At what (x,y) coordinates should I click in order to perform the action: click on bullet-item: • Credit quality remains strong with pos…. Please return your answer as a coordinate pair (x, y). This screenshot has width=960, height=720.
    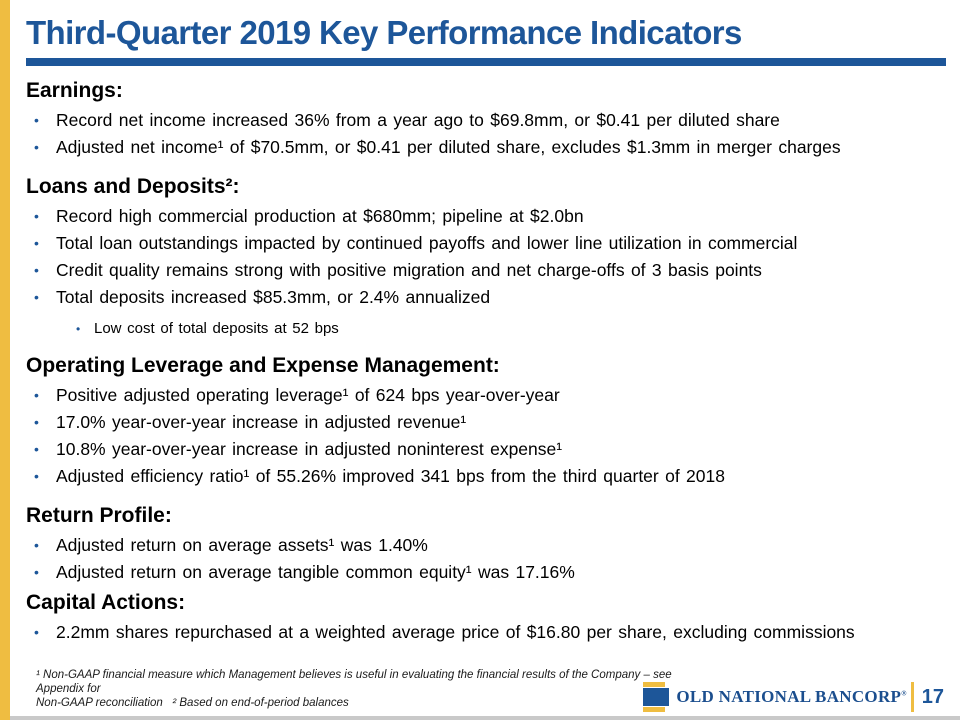
    Looking at the image, I should click on (487, 270).